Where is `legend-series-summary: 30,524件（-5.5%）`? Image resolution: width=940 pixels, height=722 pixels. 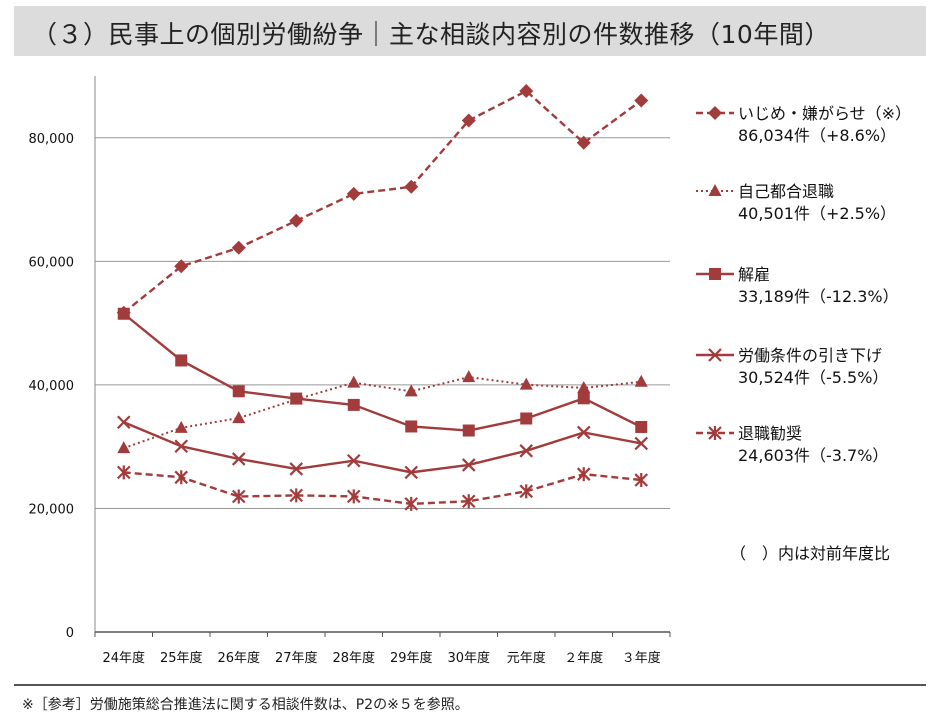
legend-series-summary: 30,524件（-5.5%） is located at coordinates (813, 377).